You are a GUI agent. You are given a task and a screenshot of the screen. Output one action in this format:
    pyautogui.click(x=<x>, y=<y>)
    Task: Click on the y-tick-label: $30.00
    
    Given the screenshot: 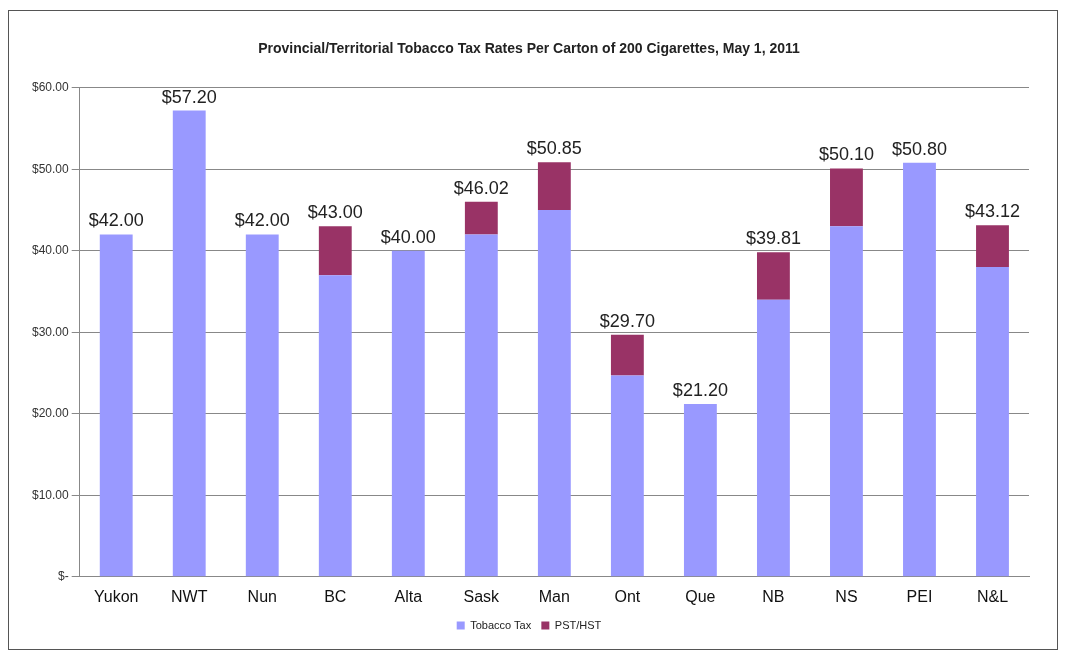 What is the action you would take?
    pyautogui.click(x=51, y=331)
    